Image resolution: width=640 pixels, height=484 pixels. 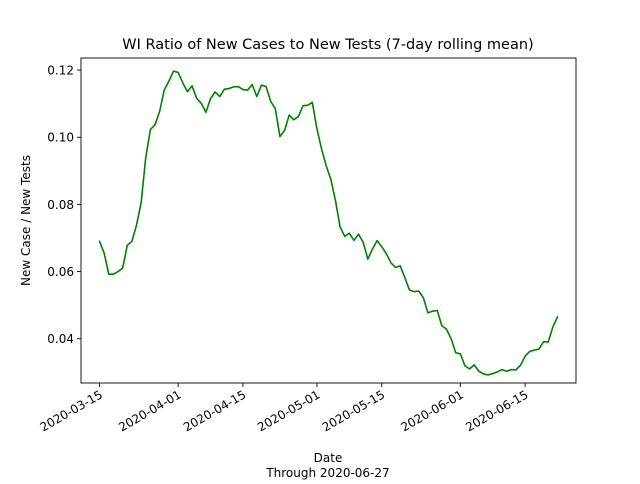 I want to click on y-tick-label: 0.12, so click(x=60, y=71).